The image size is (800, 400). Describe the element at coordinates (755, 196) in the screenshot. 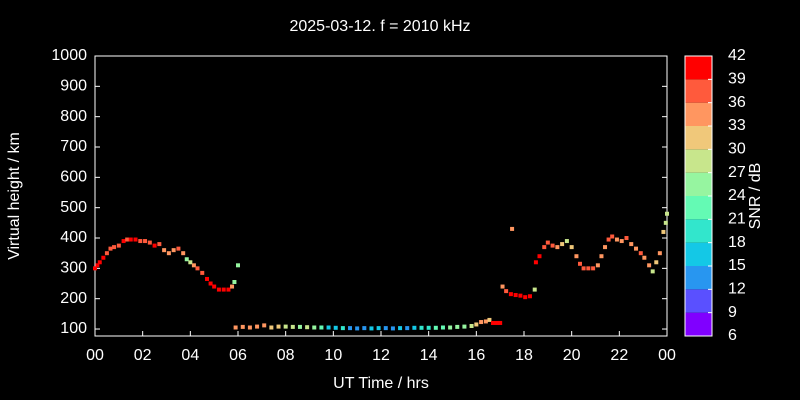

I see `colorbar-label: SNR / dB` at that location.